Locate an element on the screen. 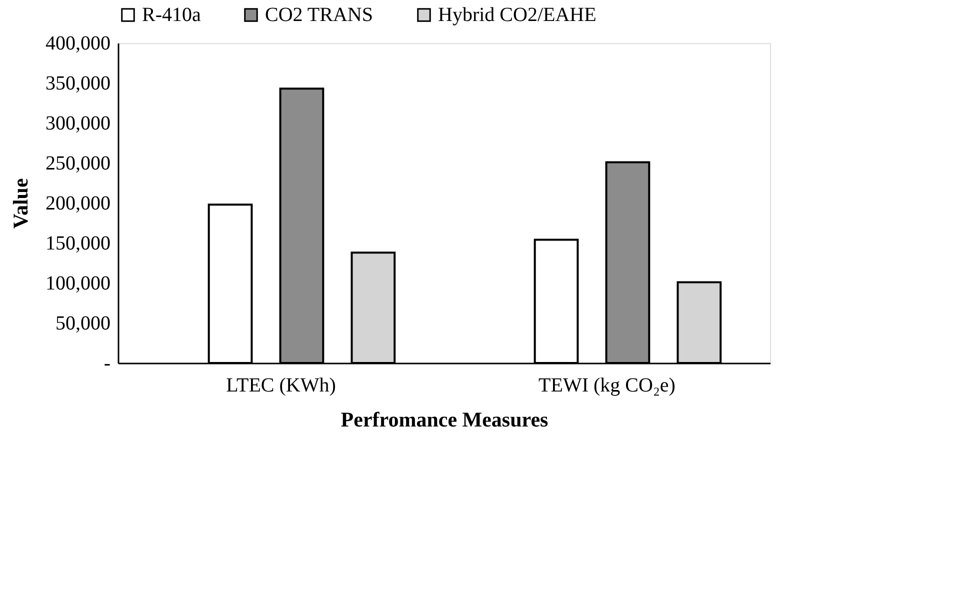  y-axis-title: Value is located at coordinates (20, 203).